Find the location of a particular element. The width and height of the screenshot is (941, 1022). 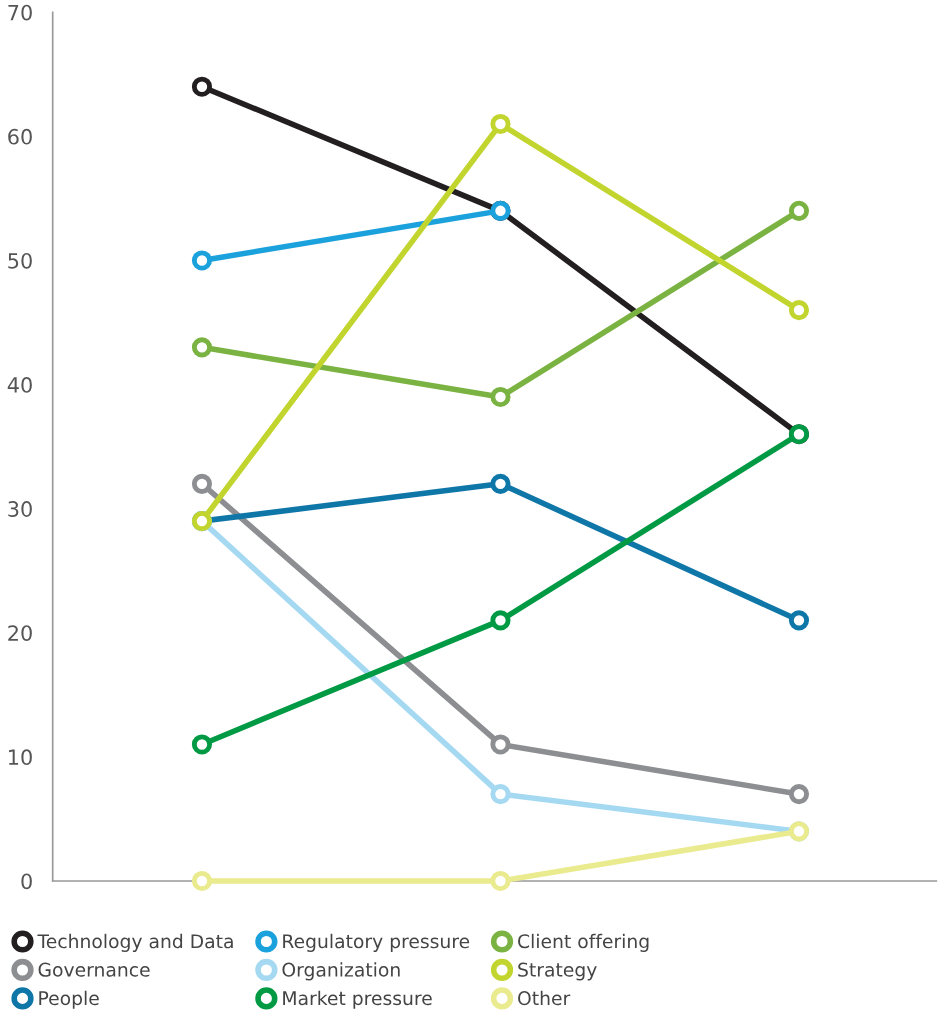

legend-label: Strategy is located at coordinates (557, 971).